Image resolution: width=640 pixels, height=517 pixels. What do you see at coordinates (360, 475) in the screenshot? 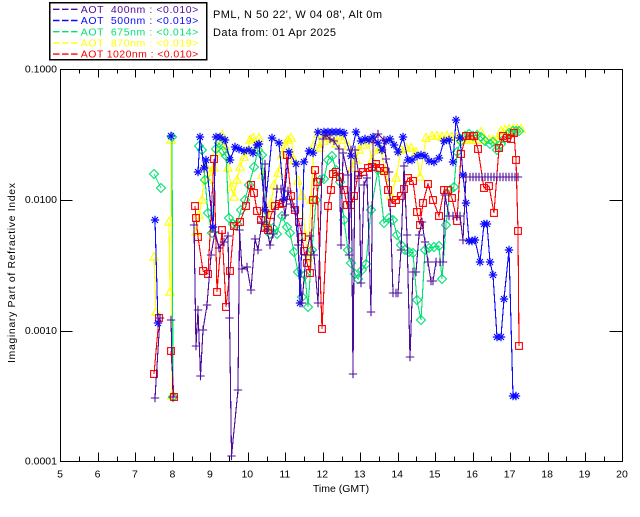
I see `svg-text: 13` at bounding box center [360, 475].